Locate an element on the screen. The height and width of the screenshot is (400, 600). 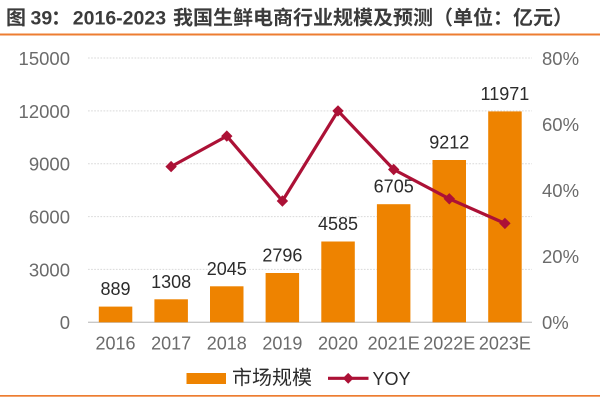
svg-text: 2796 is located at coordinates (282, 256).